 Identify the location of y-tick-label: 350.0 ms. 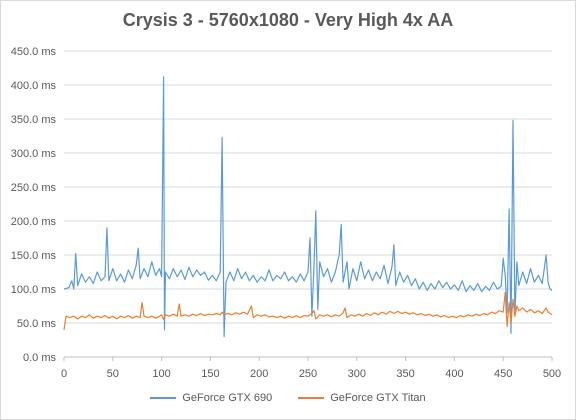
(34, 120).